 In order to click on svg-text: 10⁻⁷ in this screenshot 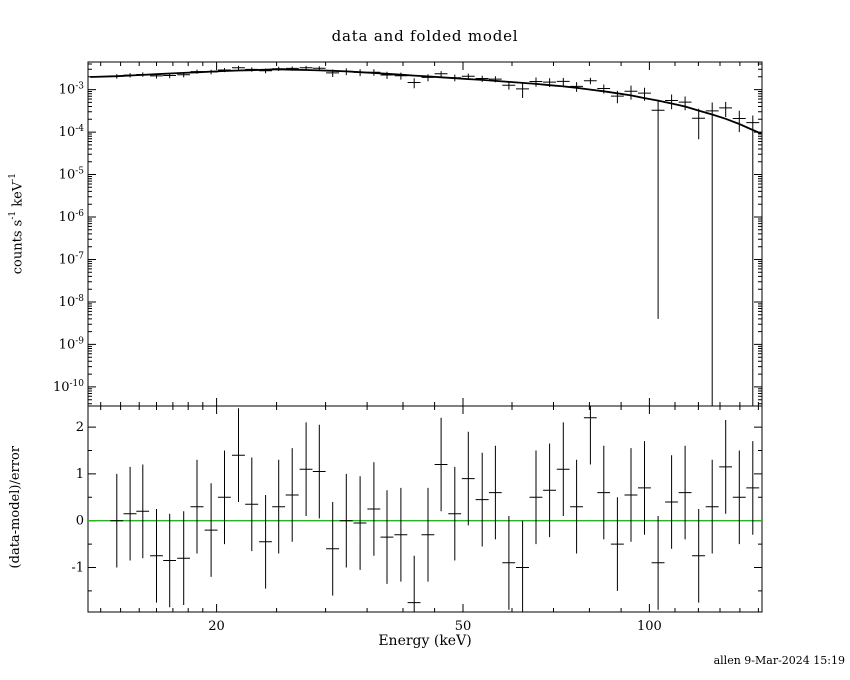, I will do `click(72, 259)`.